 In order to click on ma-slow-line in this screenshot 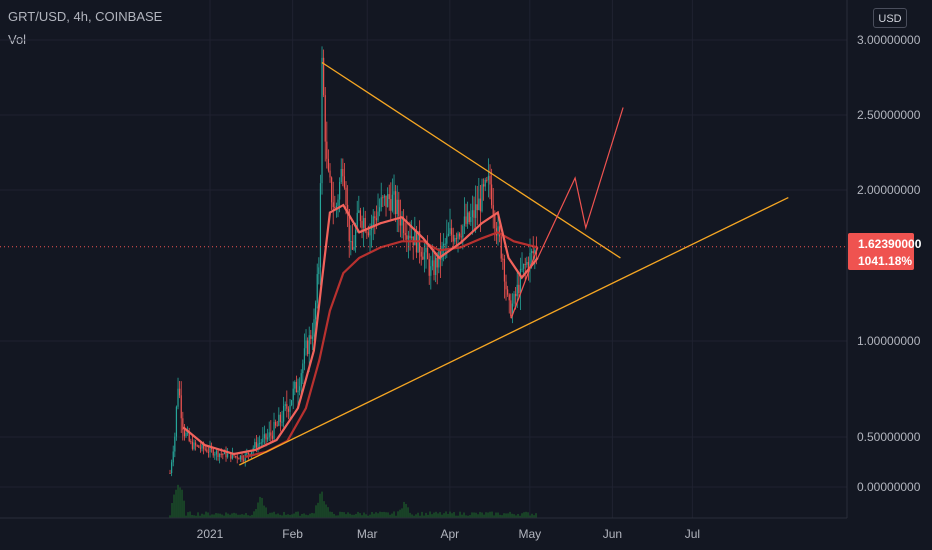, I will do `click(391, 345)`.